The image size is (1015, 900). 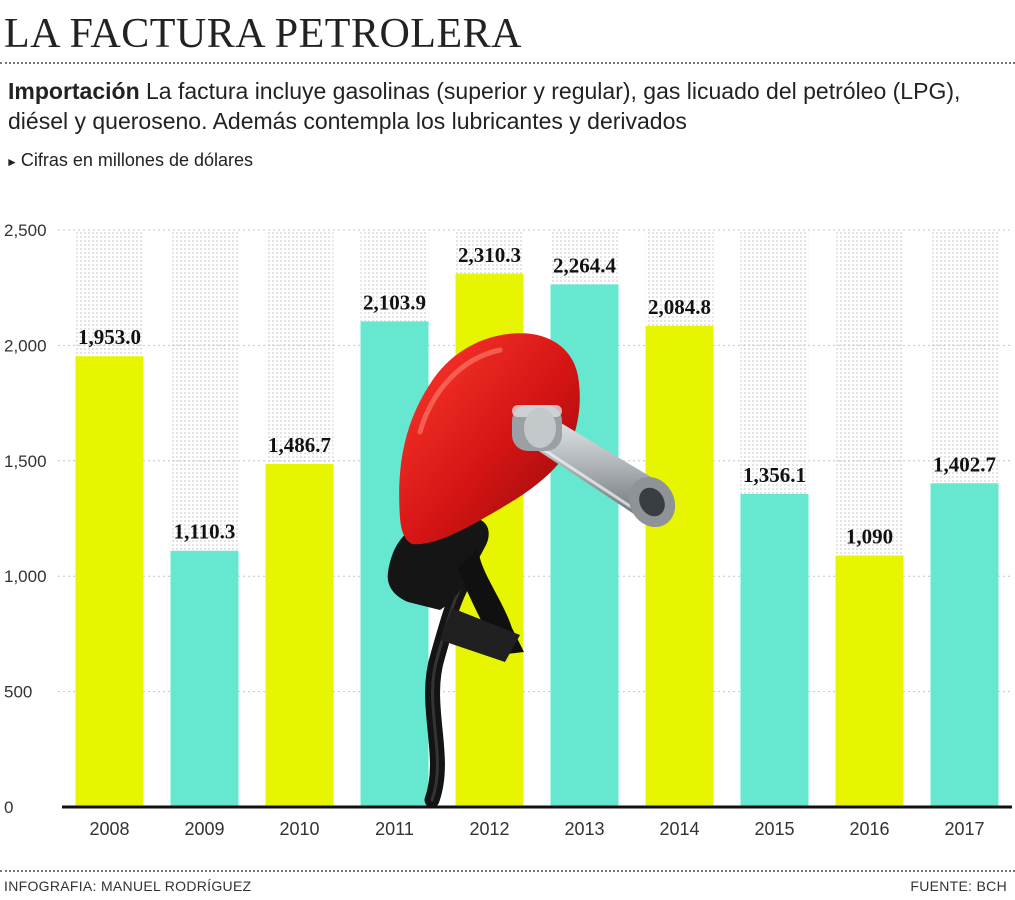 I want to click on data-label: 2,310.3, so click(x=489, y=255).